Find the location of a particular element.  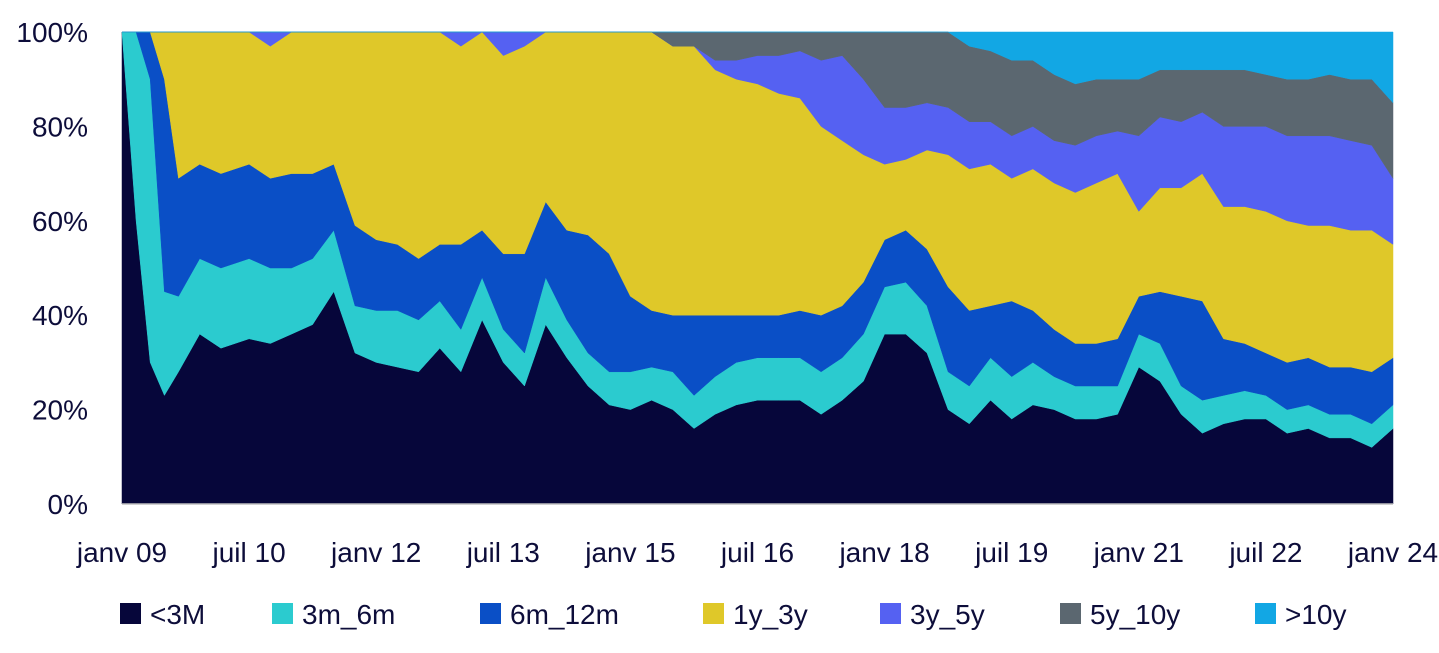

legend-item: >10y is located at coordinates (1301, 614).